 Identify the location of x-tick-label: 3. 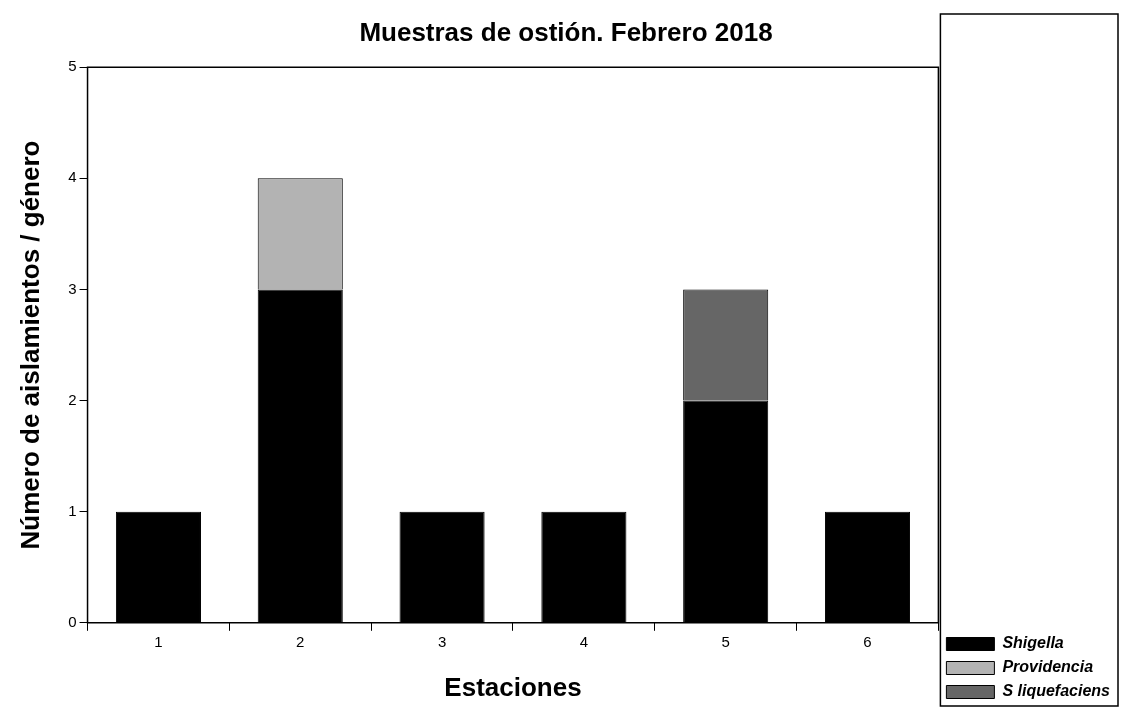
(442, 641).